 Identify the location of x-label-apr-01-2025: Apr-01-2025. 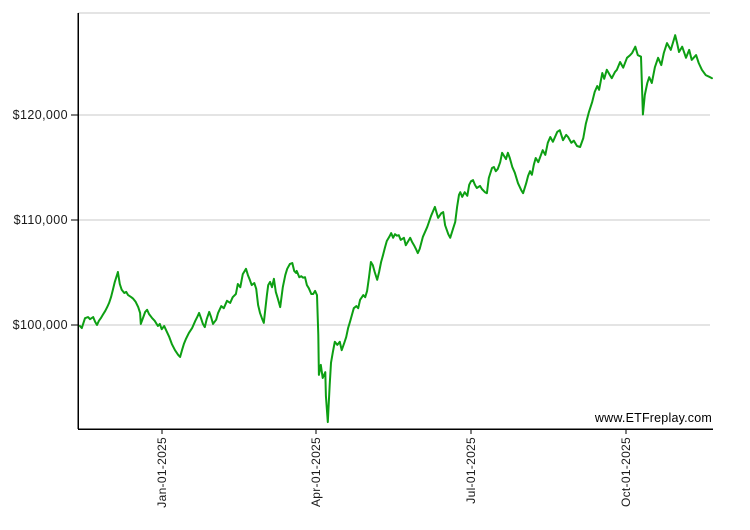
(316, 472).